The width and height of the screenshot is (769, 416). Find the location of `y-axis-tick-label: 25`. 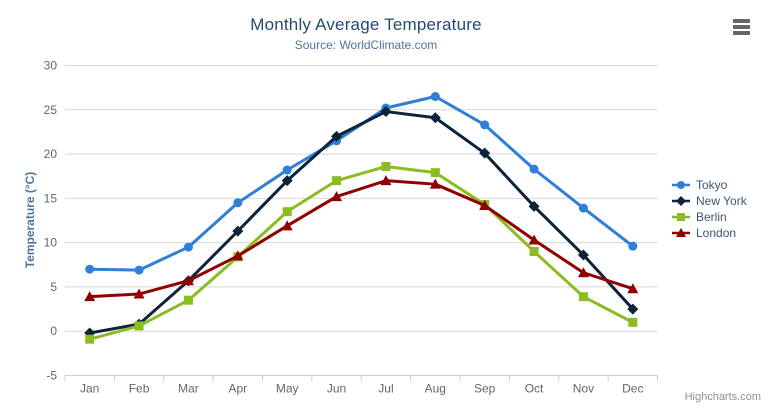

y-axis-tick-label: 25 is located at coordinates (51, 110).